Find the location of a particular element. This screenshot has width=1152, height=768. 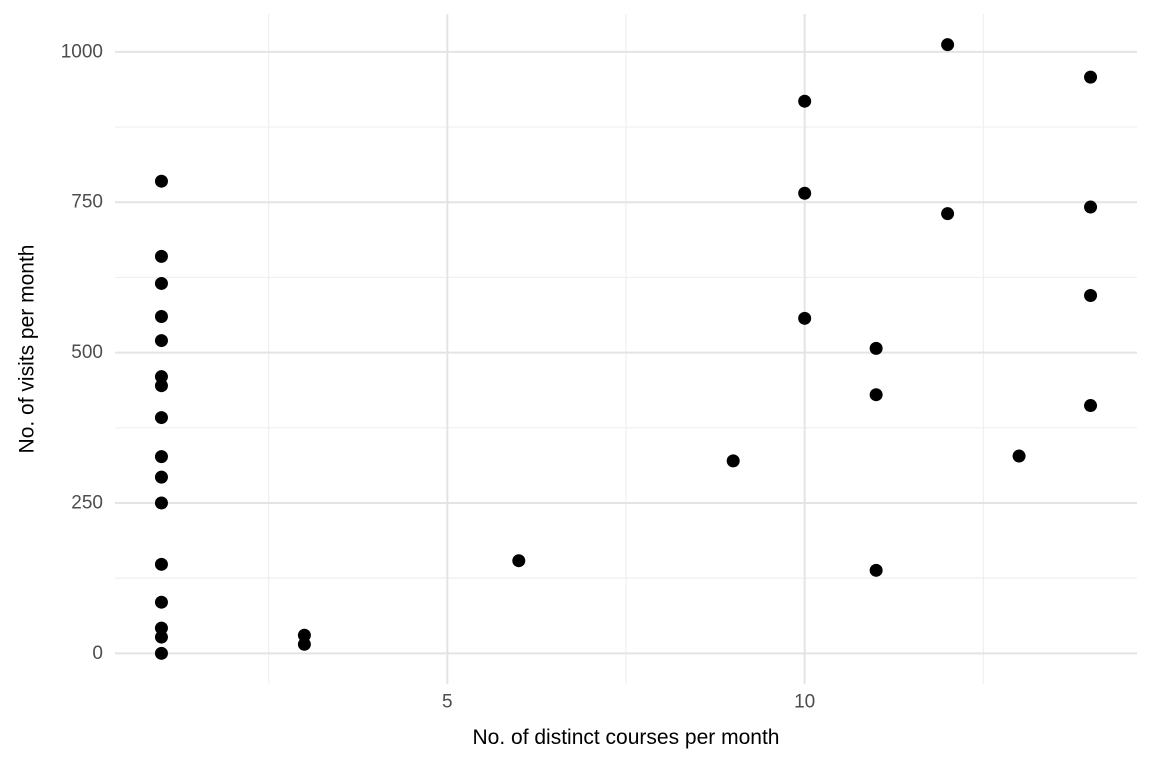

y-tick-label: 750 is located at coordinates (87, 202).